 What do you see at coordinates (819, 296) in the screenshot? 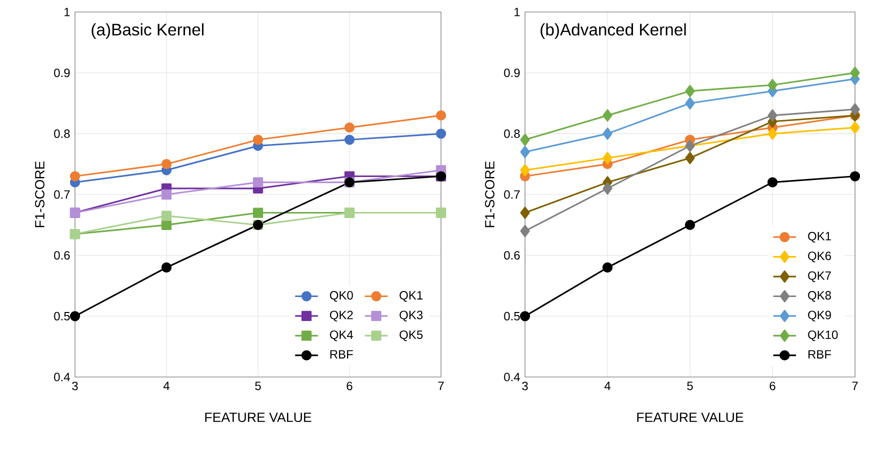
I see `legend-label: QK8` at bounding box center [819, 296].